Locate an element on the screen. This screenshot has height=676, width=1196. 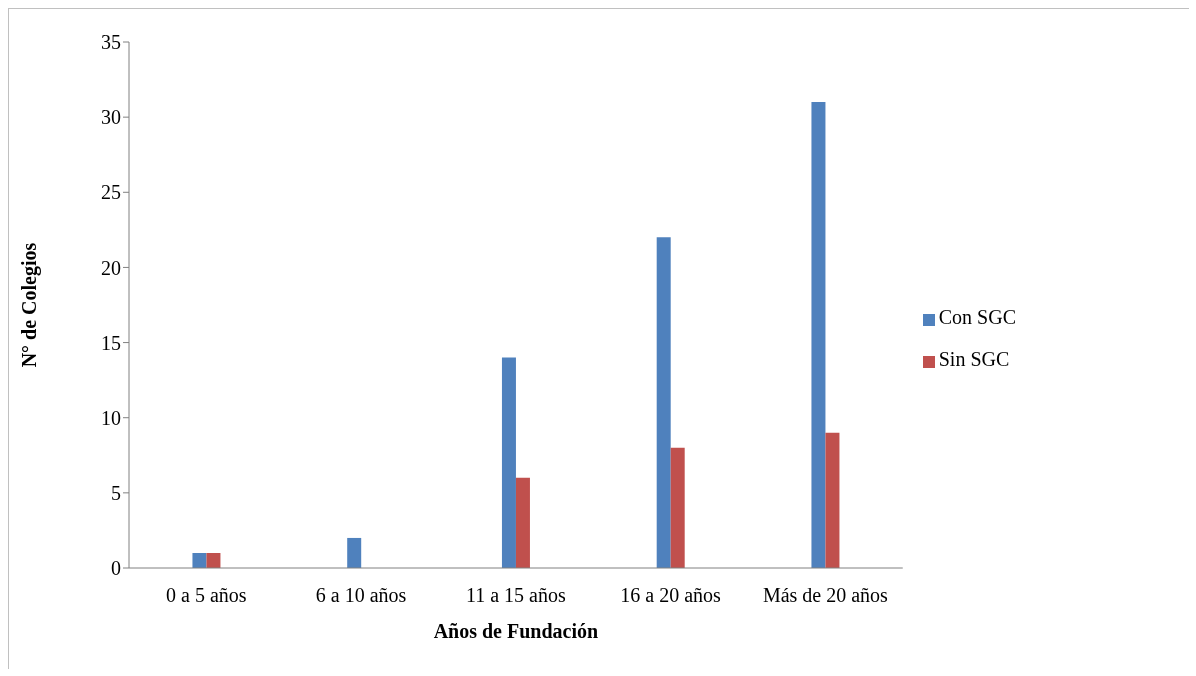
legend-label: Sin SGC is located at coordinates (974, 359).